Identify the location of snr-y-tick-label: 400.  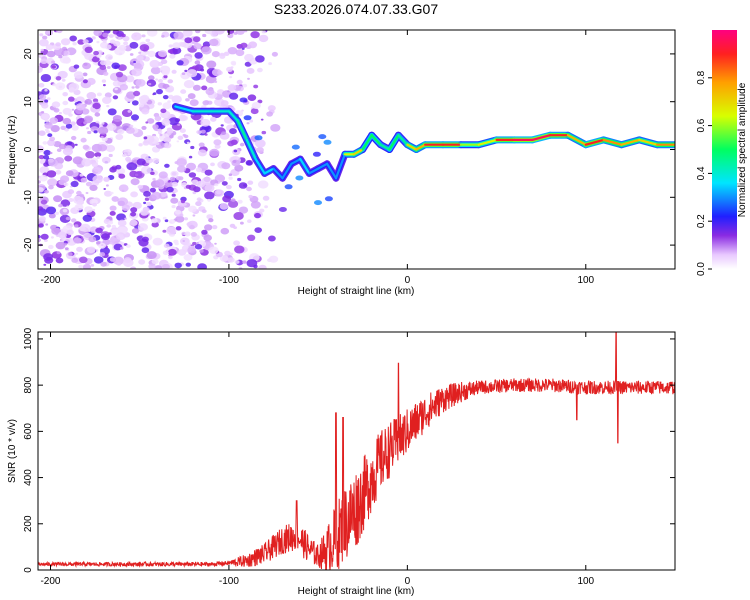
(28, 477).